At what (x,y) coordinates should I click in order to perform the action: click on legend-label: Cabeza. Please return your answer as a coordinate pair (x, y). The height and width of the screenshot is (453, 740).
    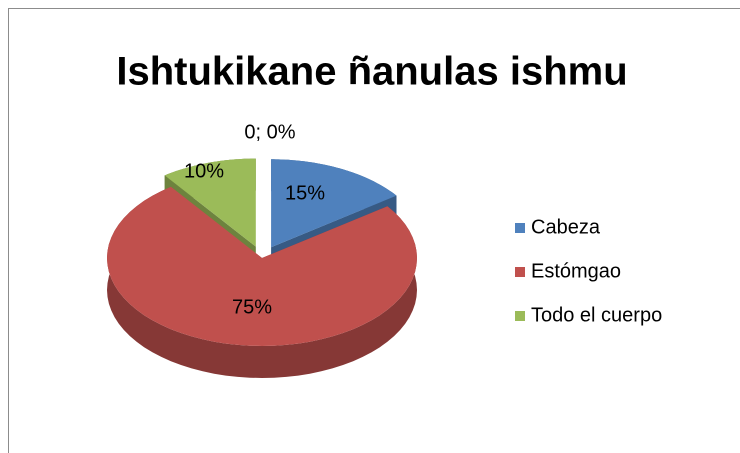
    Looking at the image, I should click on (566, 227).